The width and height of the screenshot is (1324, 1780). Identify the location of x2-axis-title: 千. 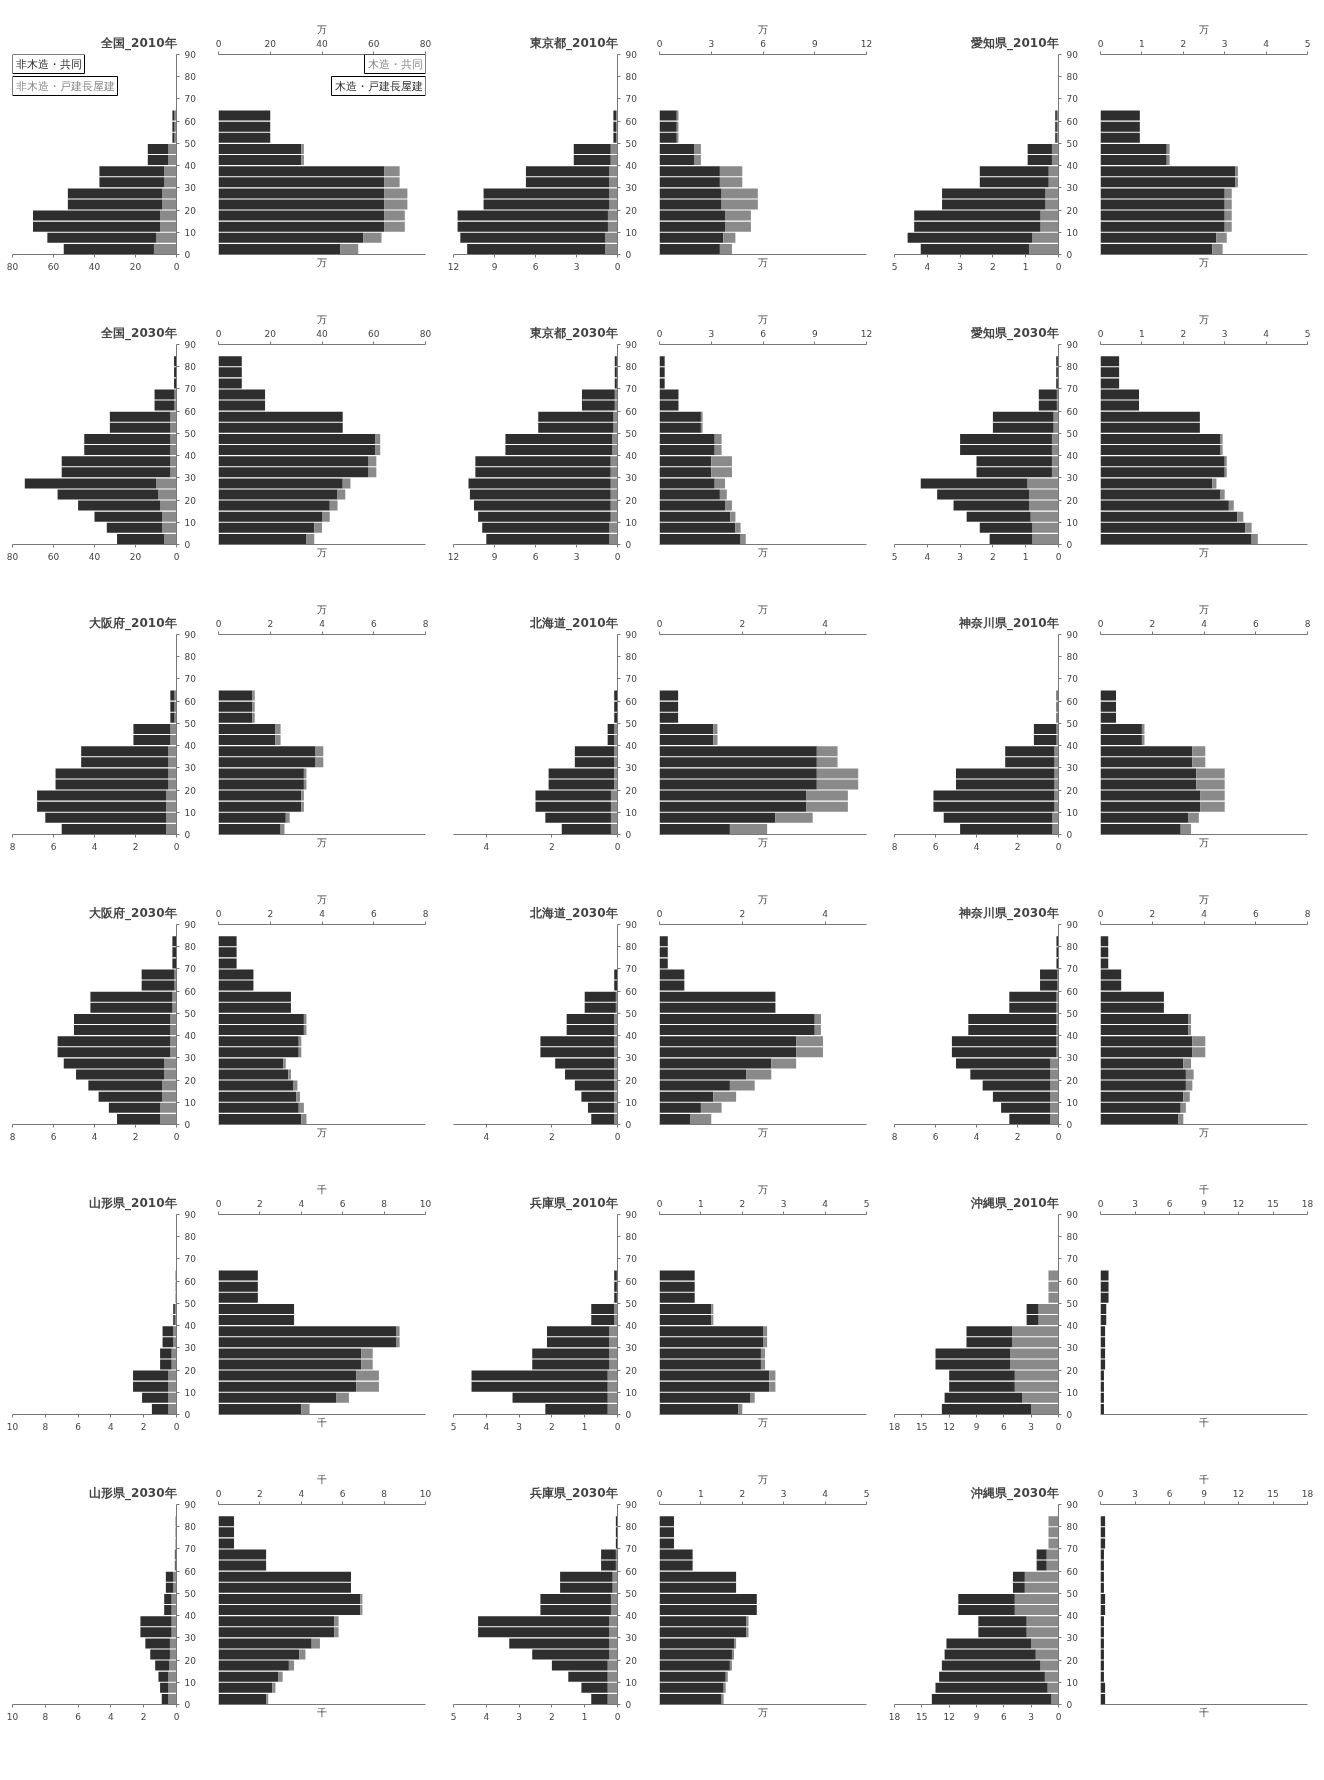
(322, 1479).